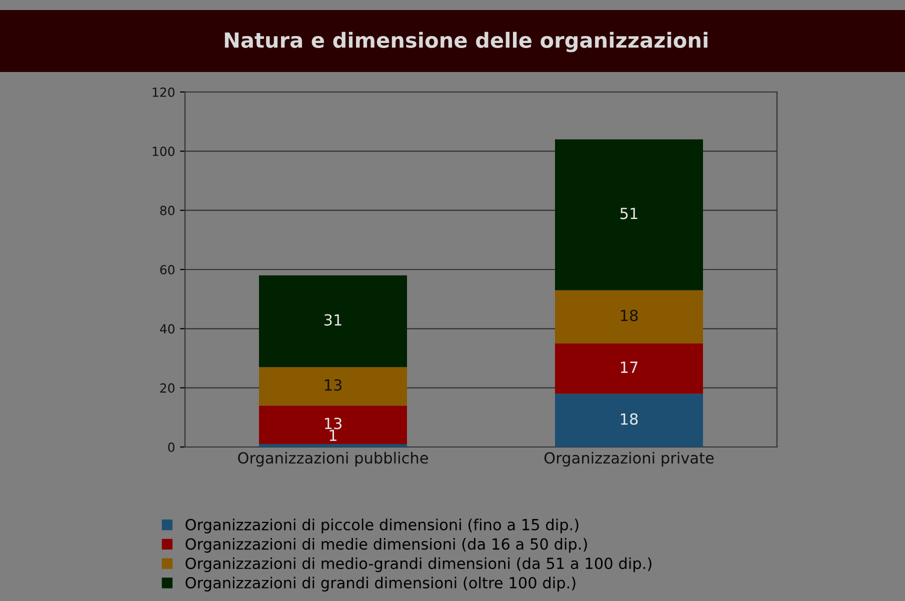 The image size is (905, 601). I want to click on y-tick-label: 80, so click(167, 211).